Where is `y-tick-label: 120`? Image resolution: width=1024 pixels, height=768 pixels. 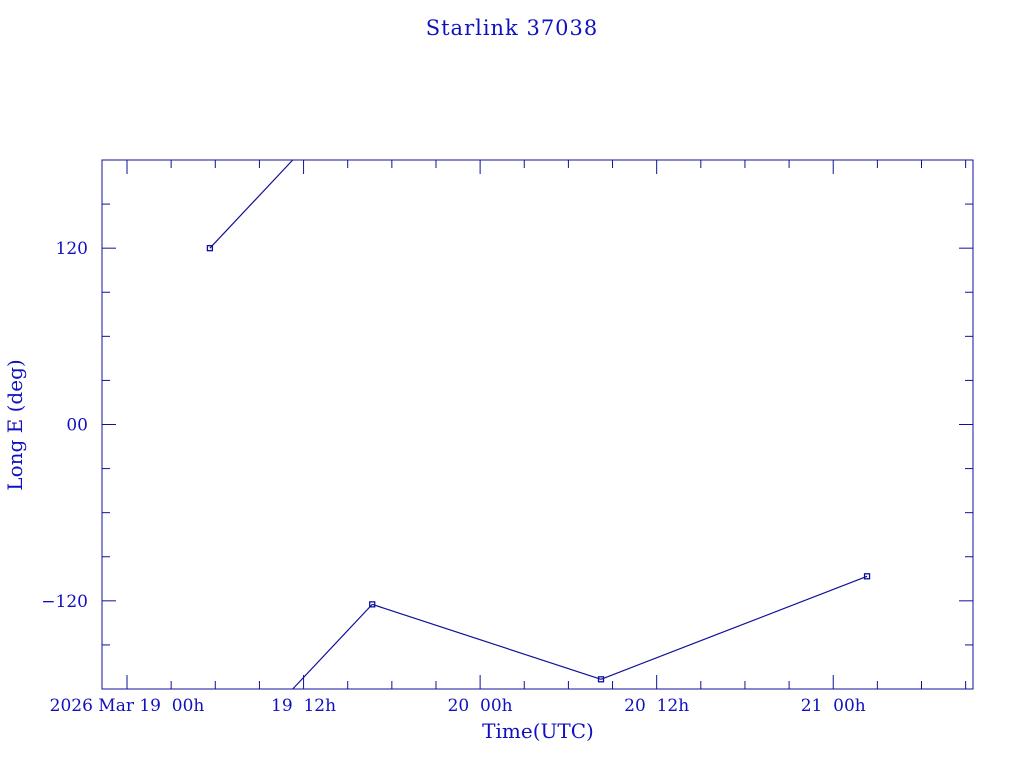 y-tick-label: 120 is located at coordinates (72, 249).